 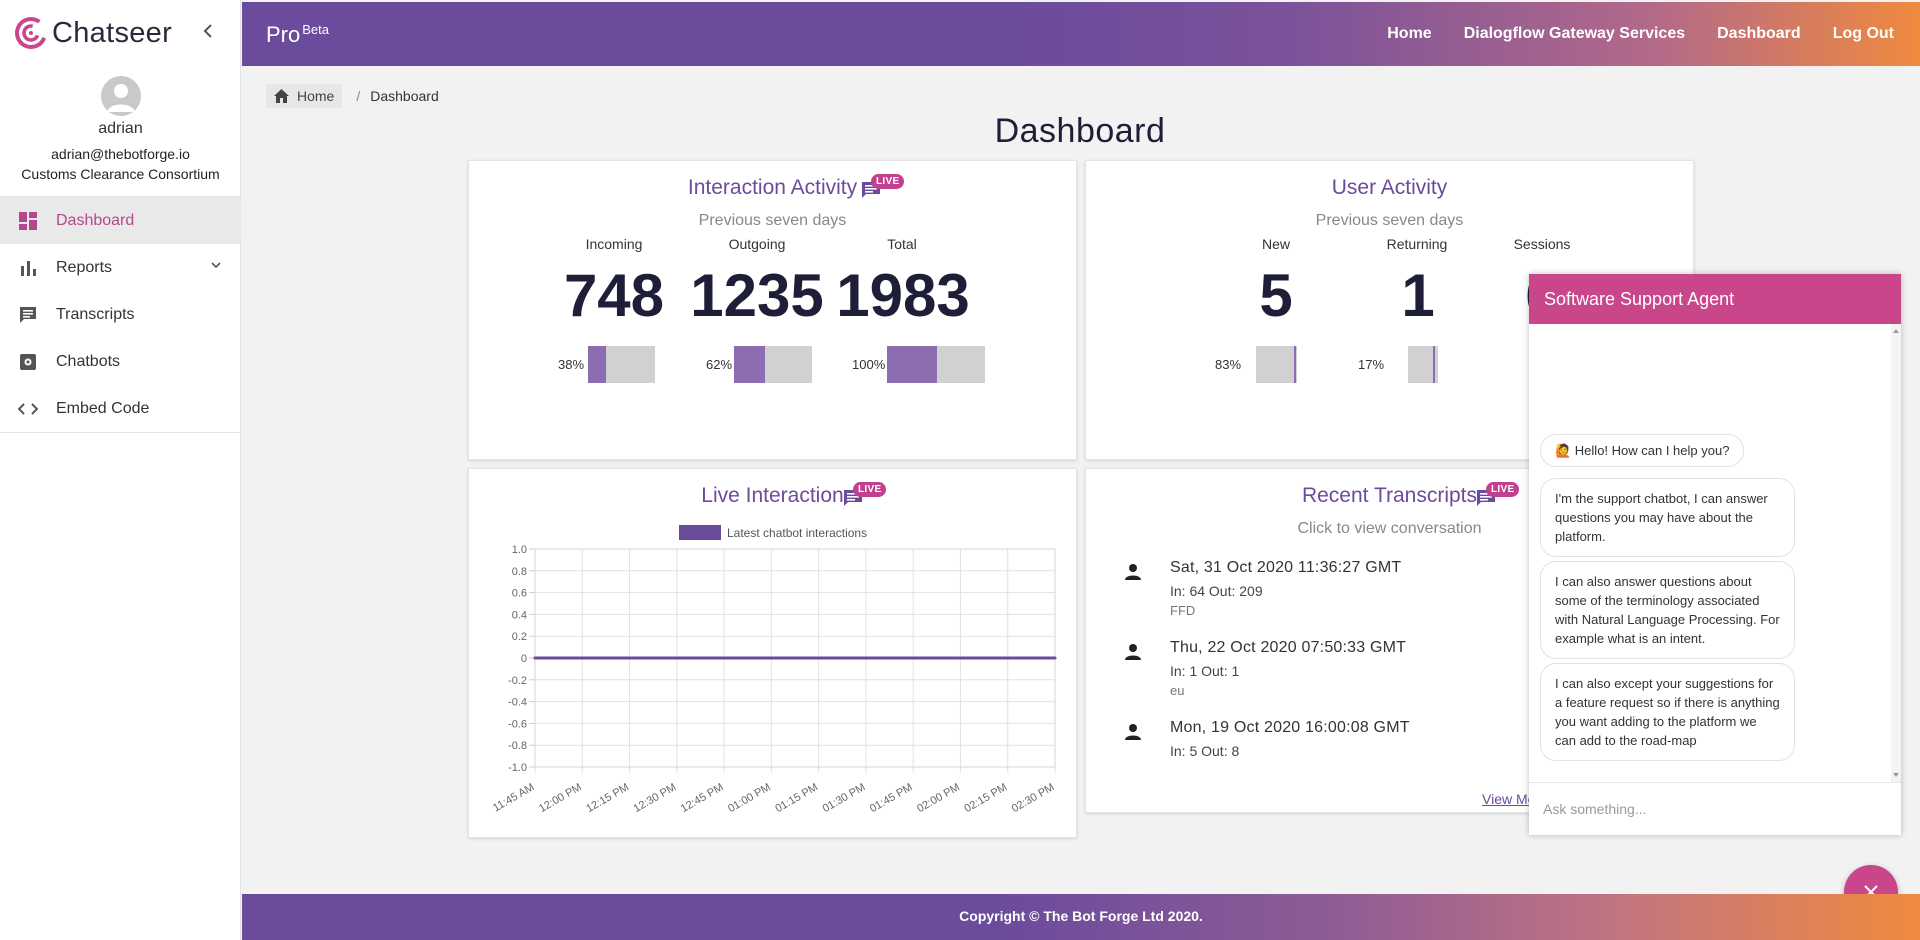 What do you see at coordinates (757, 244) in the screenshot?
I see `outgoing-label: Outgoing` at bounding box center [757, 244].